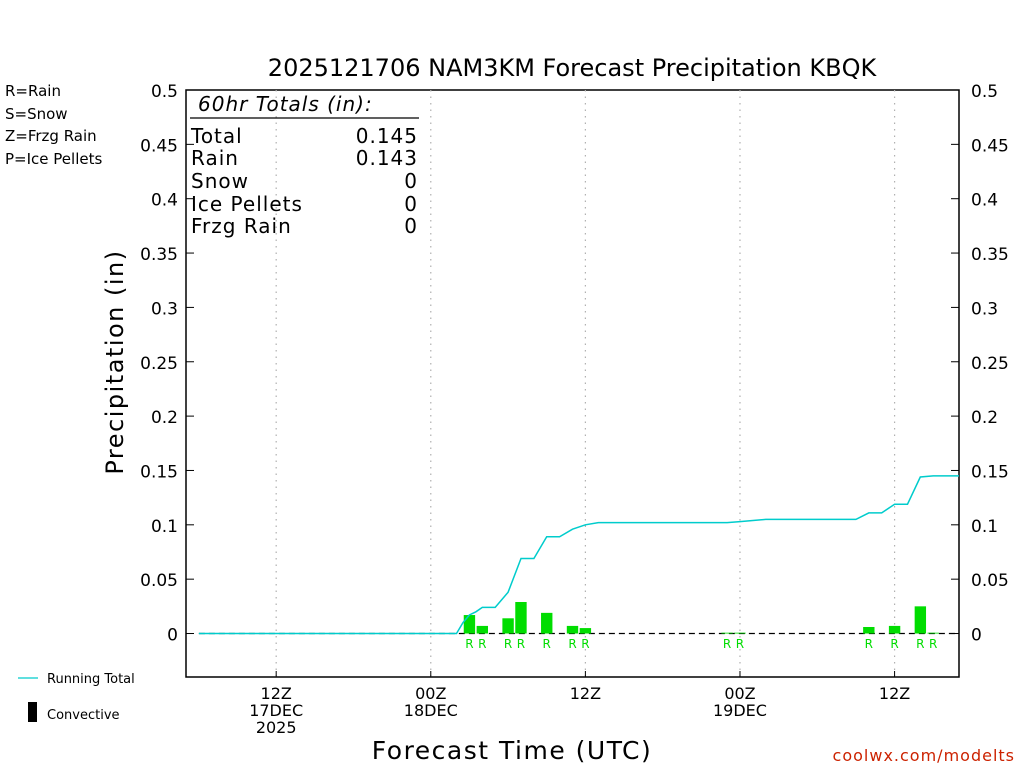 Image resolution: width=1024 pixels, height=768 pixels. I want to click on y-tick-label-left: 0.35, so click(159, 255).